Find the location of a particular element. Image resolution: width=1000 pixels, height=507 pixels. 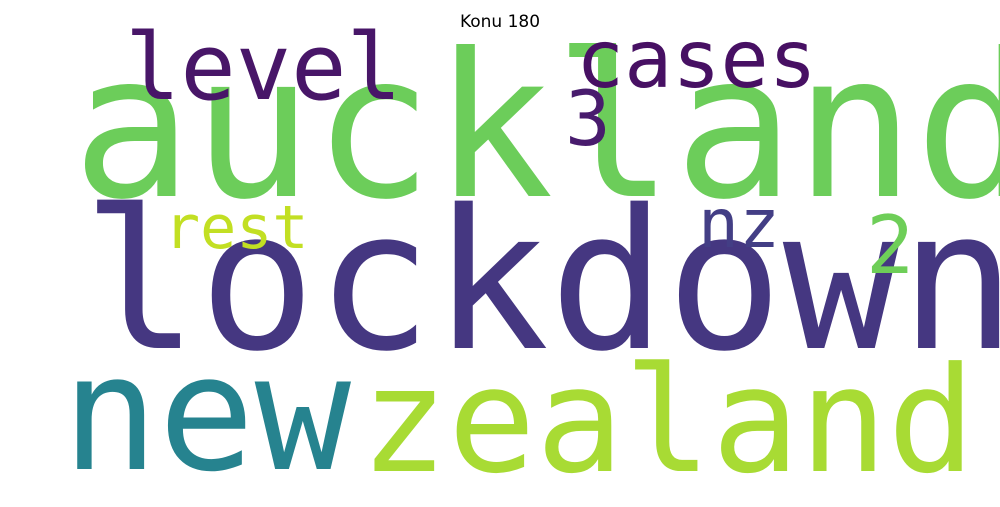

word-3: 3 is located at coordinates (588, 118).